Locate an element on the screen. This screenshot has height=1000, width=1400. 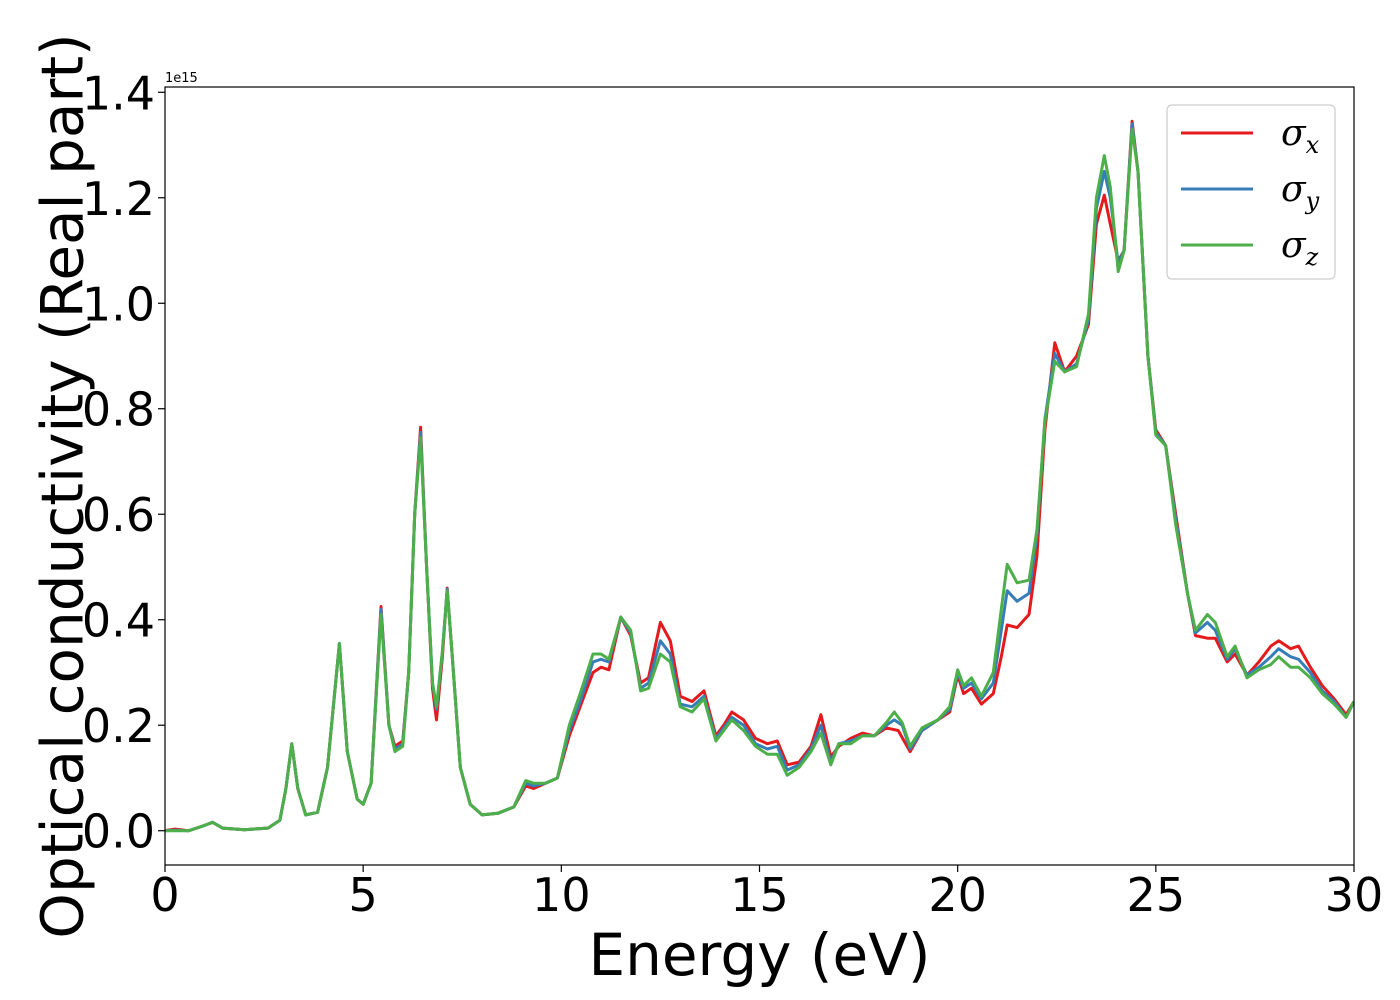
y-offset-label: 1e15 is located at coordinates (181, 78).